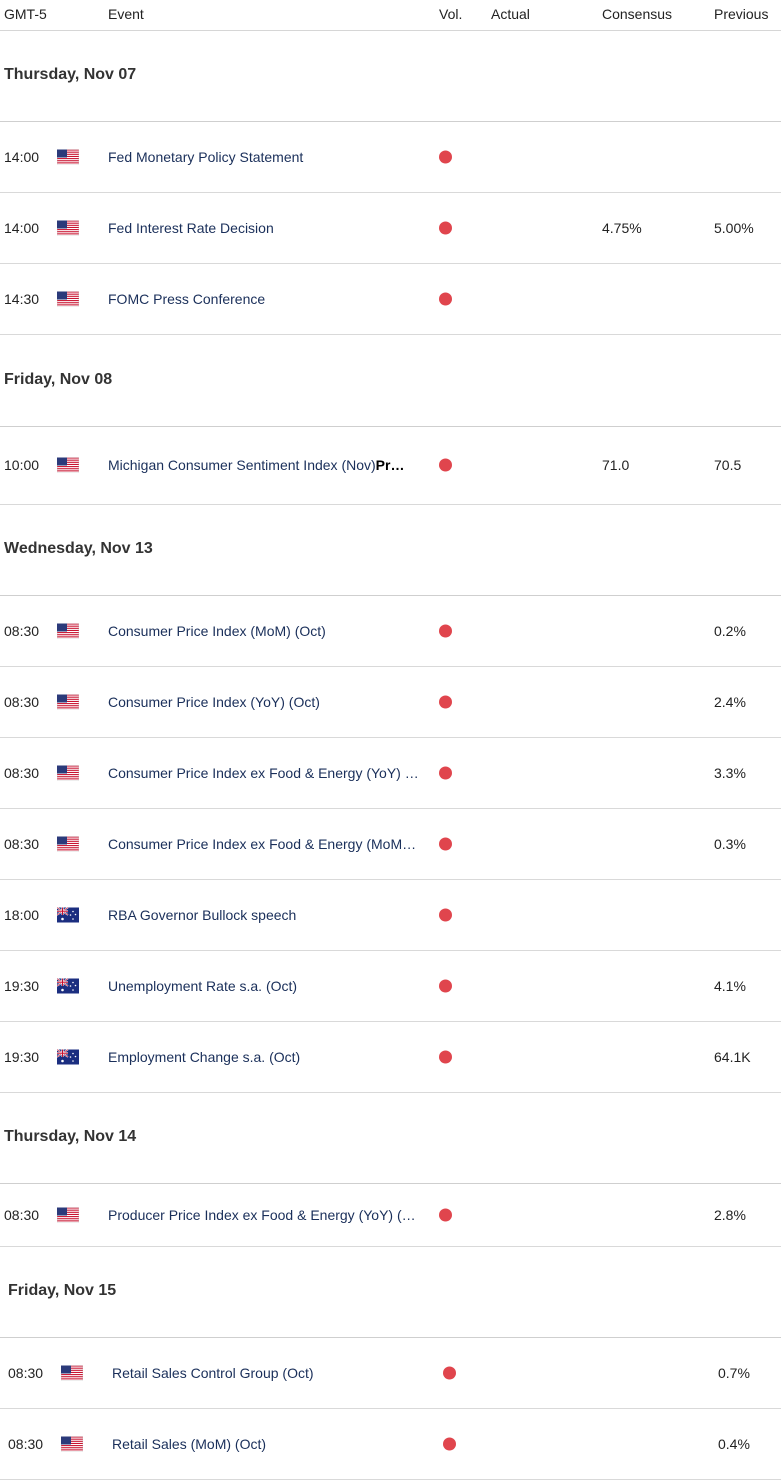  Describe the element at coordinates (730, 1214) in the screenshot. I see `previous-value: 2.8%` at that location.